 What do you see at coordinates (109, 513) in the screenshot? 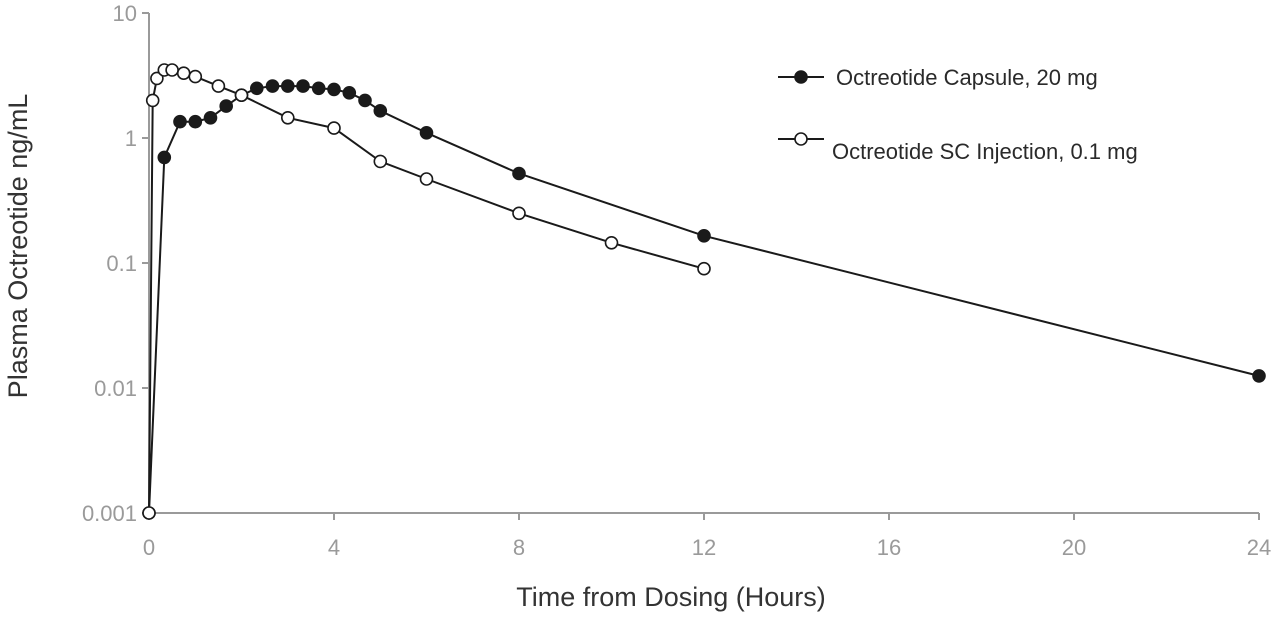
I see `y-tick-label: 0.001` at bounding box center [109, 513].